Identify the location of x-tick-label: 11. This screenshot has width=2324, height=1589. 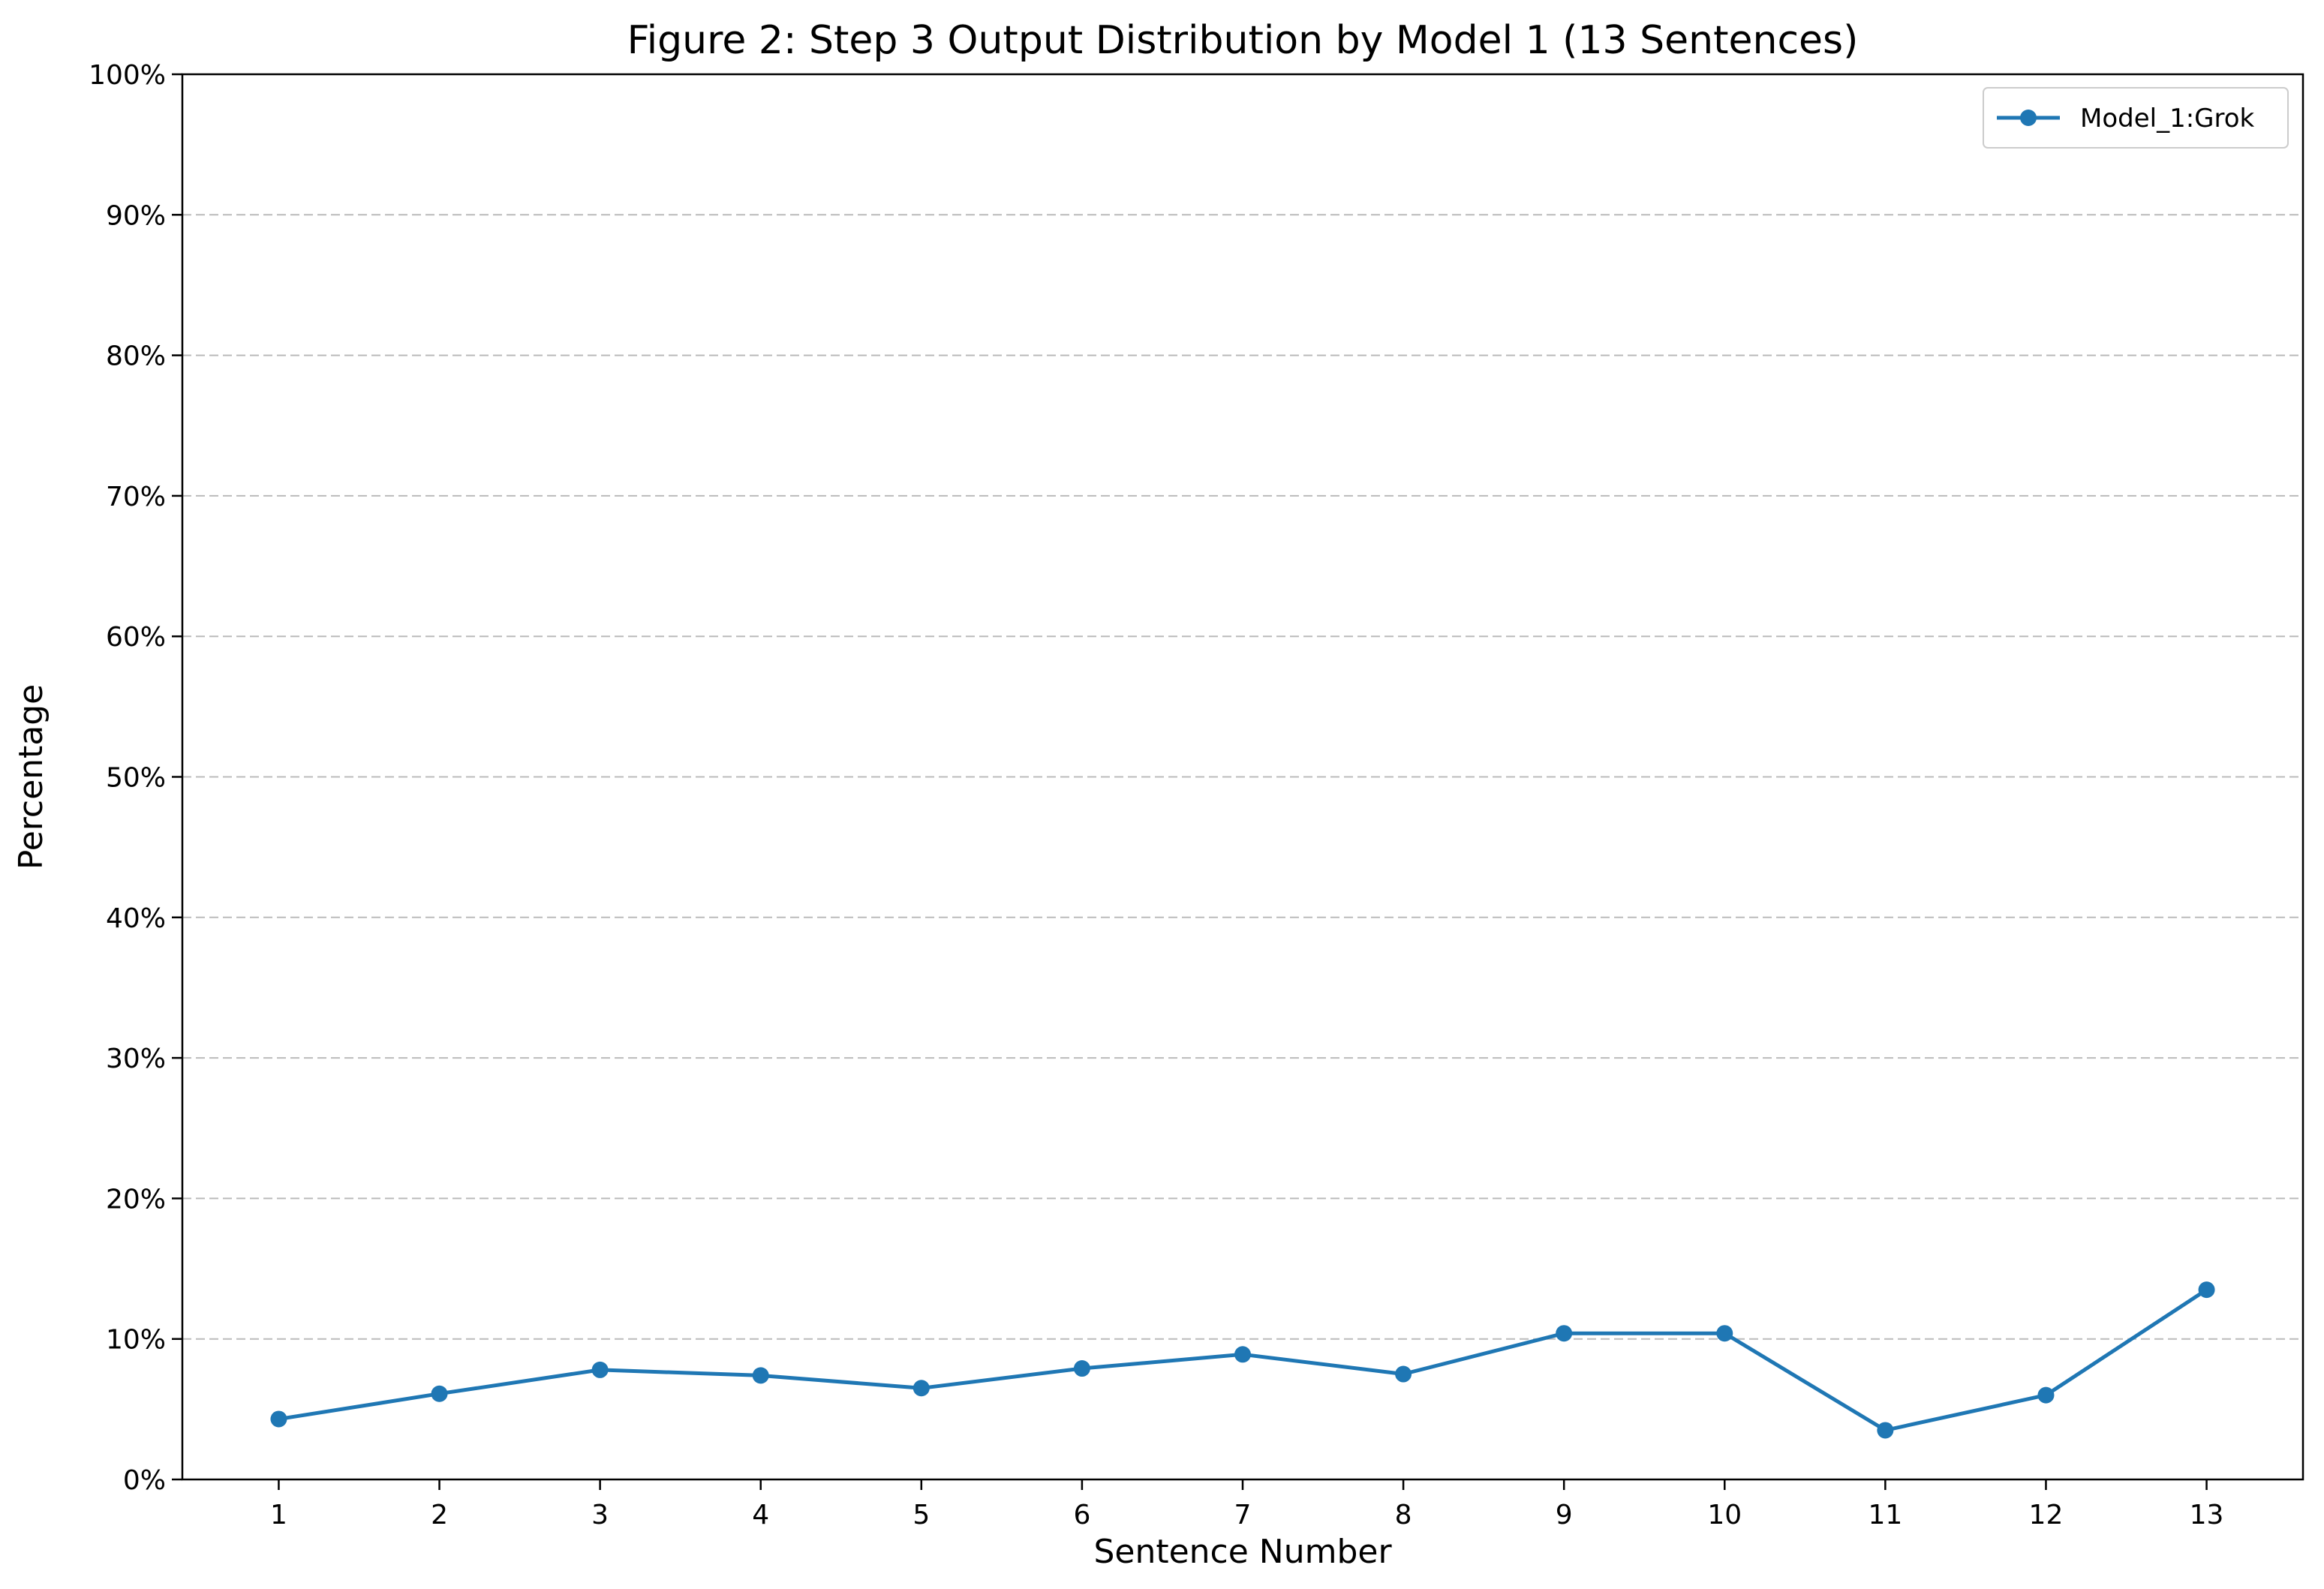
(1885, 1515).